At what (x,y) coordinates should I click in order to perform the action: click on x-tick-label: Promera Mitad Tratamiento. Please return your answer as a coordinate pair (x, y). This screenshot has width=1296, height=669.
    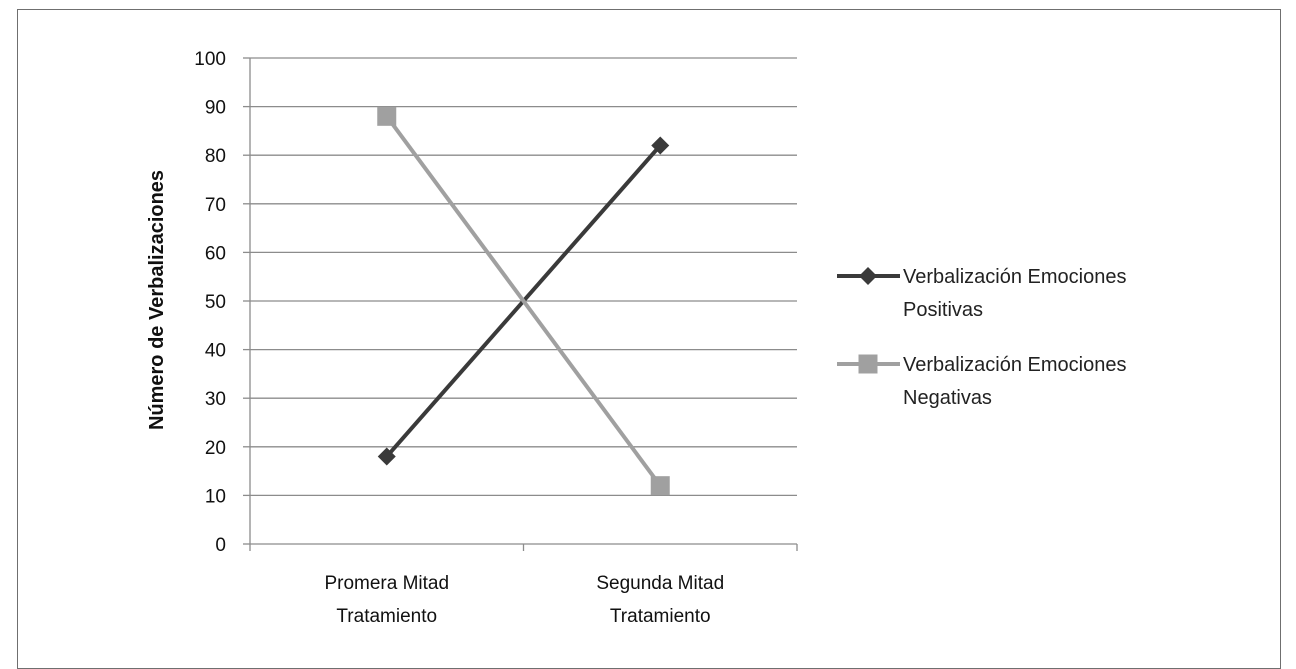
    Looking at the image, I should click on (386, 600).